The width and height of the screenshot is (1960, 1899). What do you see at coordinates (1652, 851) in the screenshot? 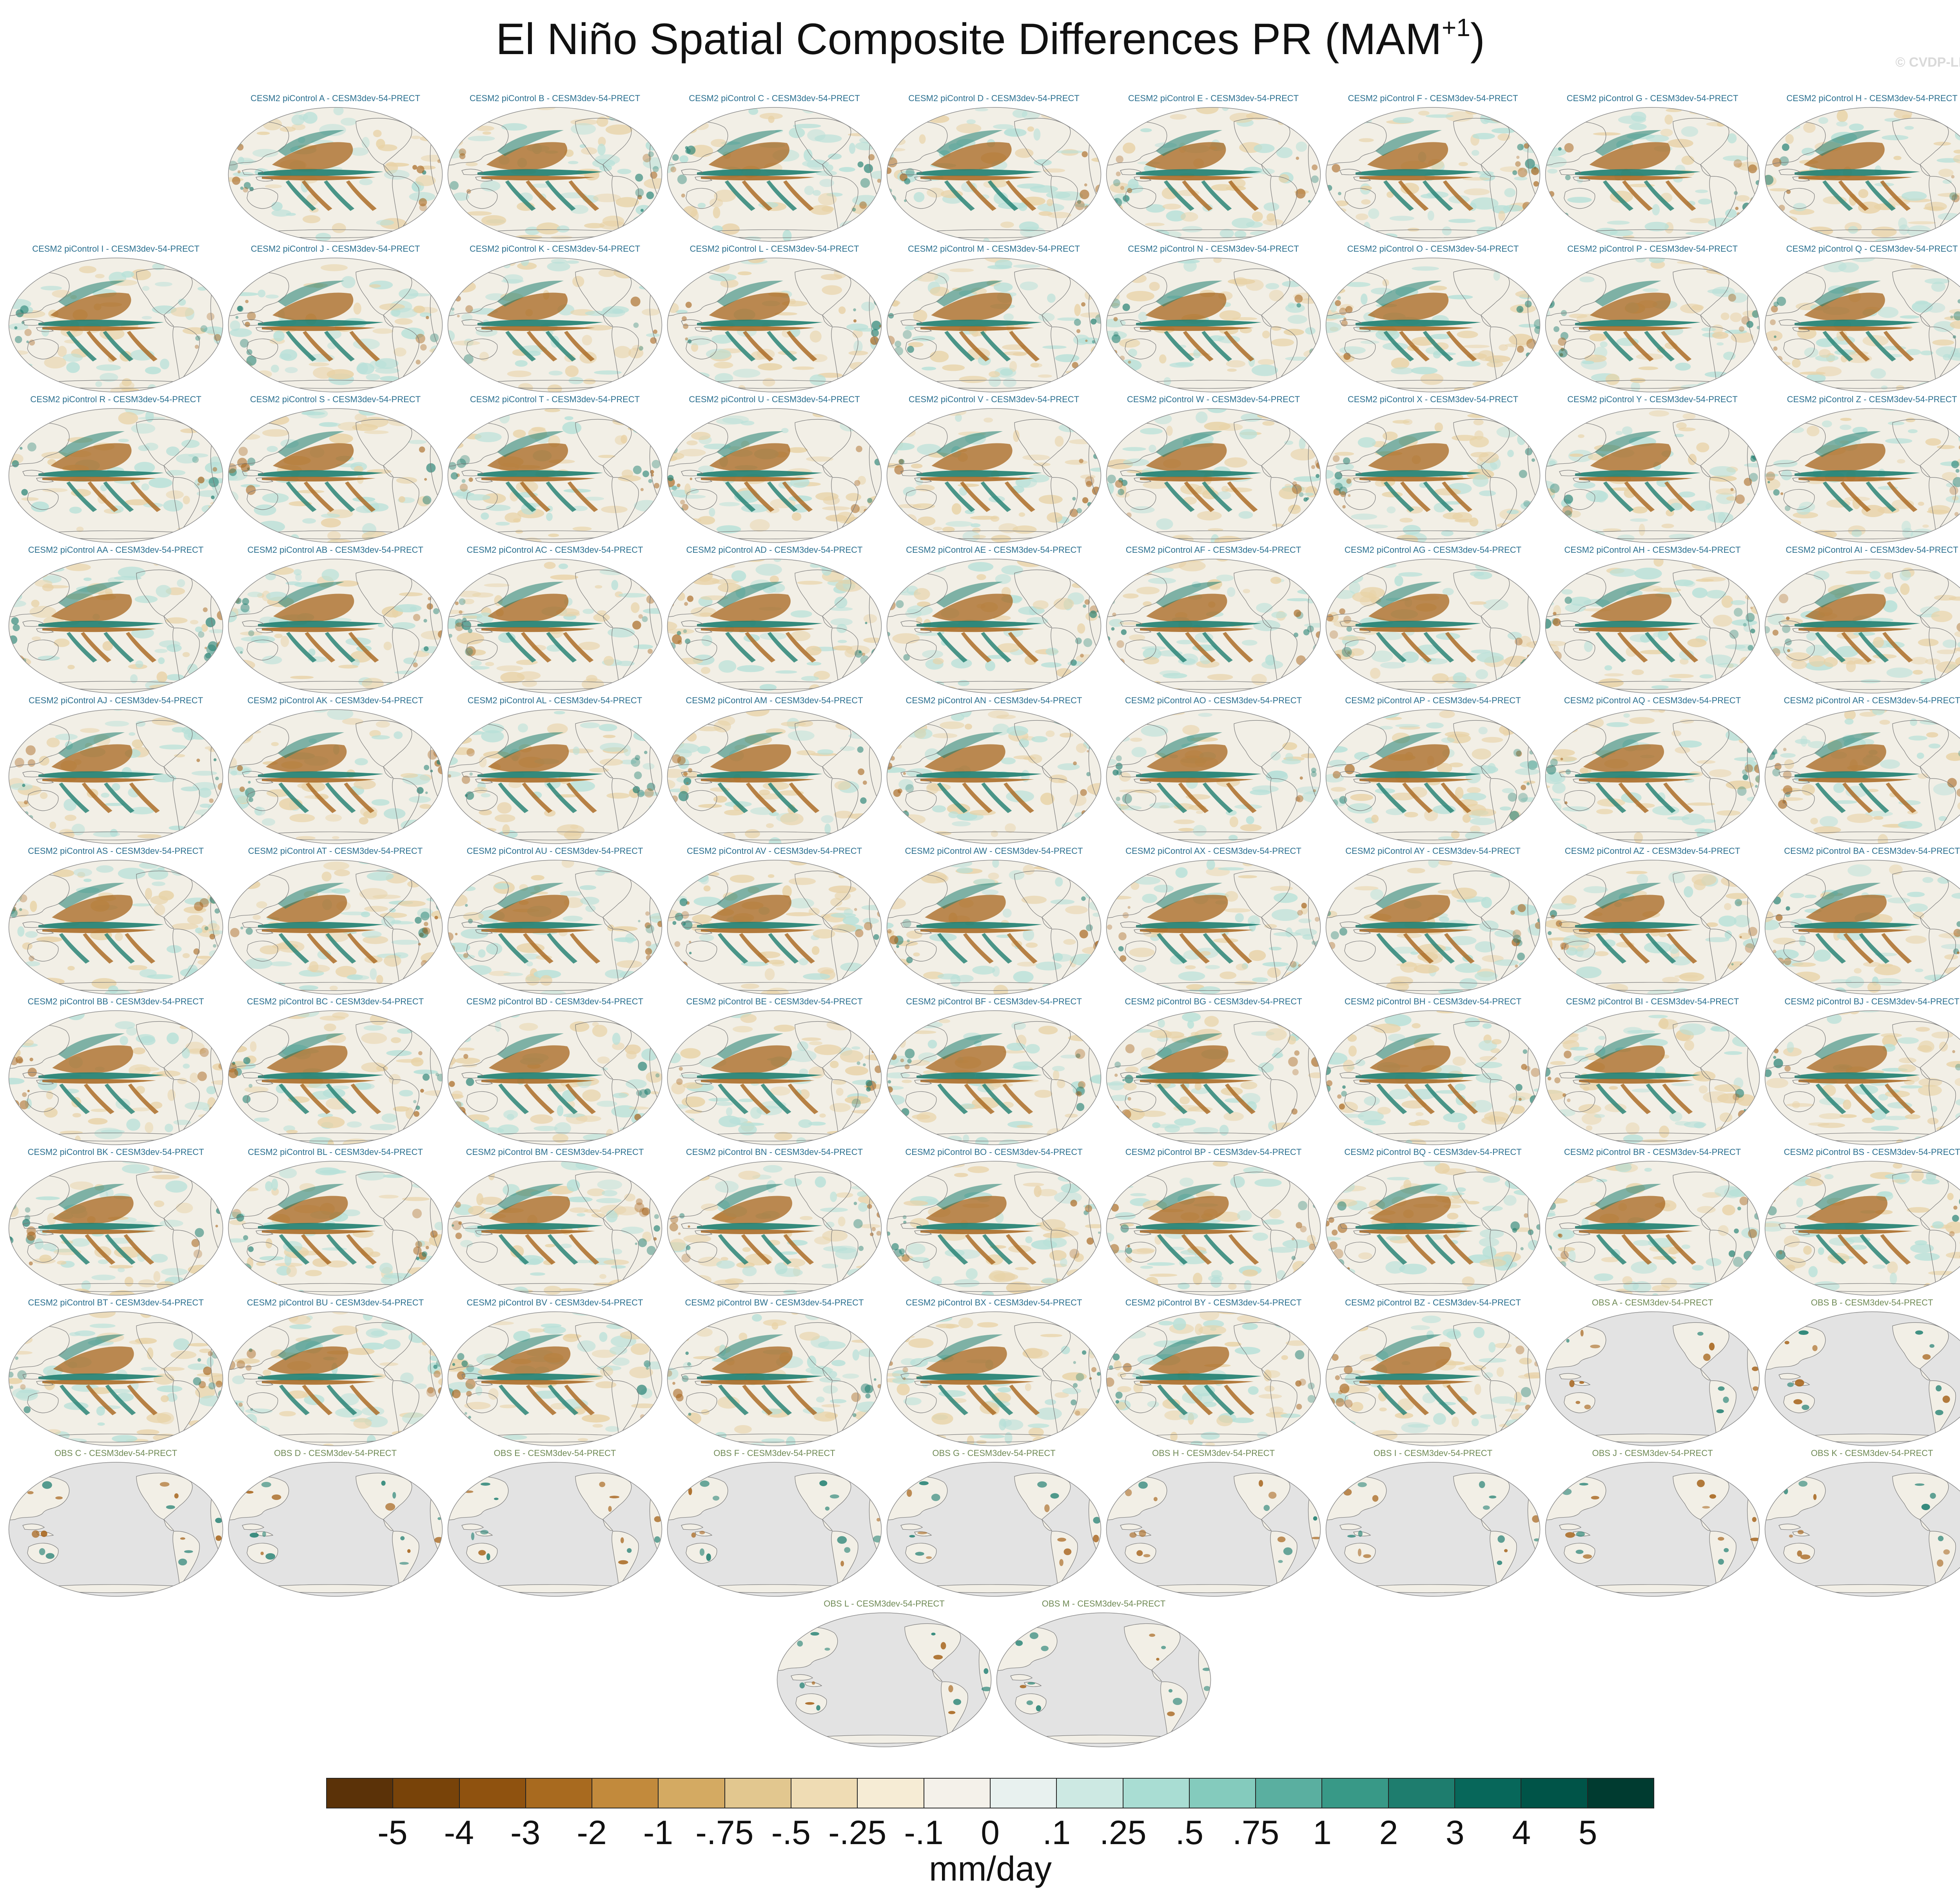
I see `map-panel-title: CESM2 piControl AZ - CESM3dev-54-PRECT` at bounding box center [1652, 851].